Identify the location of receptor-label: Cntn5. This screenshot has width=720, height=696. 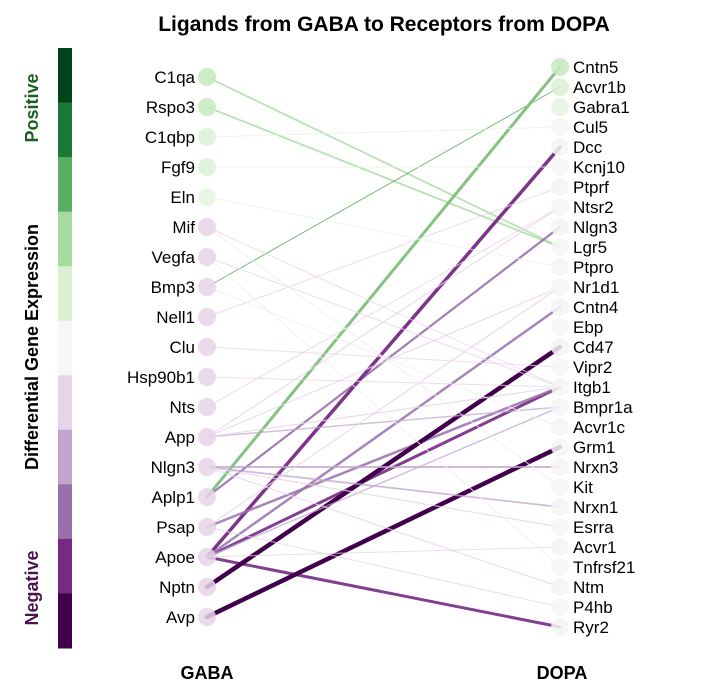
(595, 67).